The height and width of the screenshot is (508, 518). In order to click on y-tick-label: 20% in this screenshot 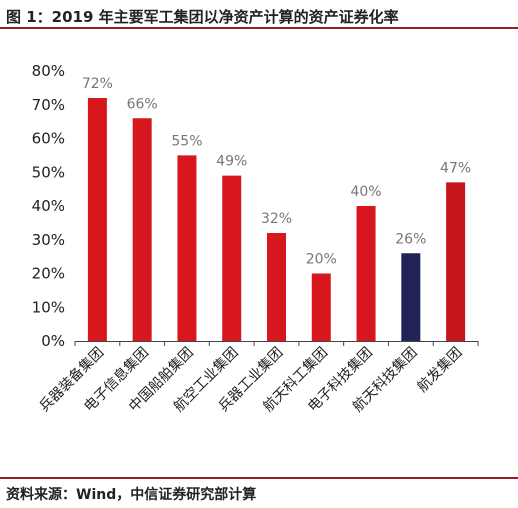, I will do `click(48, 274)`.